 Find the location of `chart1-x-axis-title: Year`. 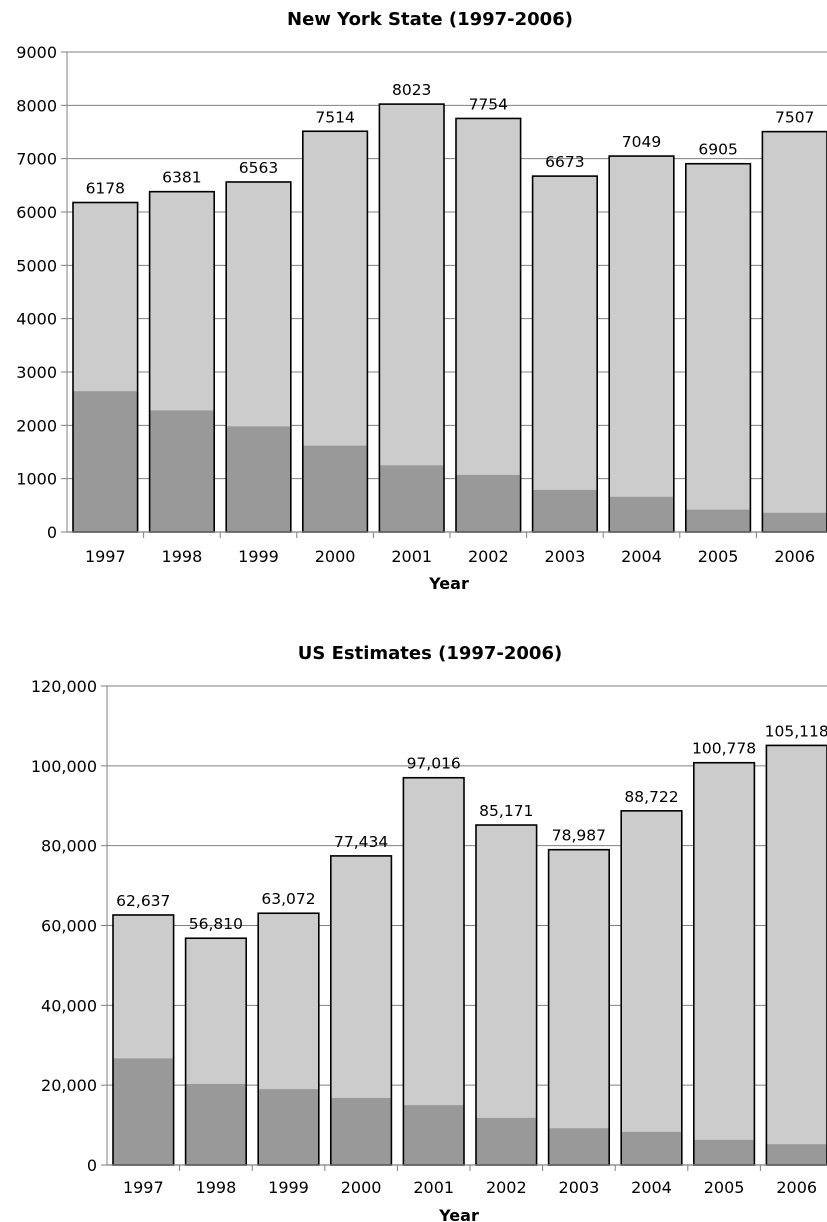

chart1-x-axis-title: Year is located at coordinates (448, 583).